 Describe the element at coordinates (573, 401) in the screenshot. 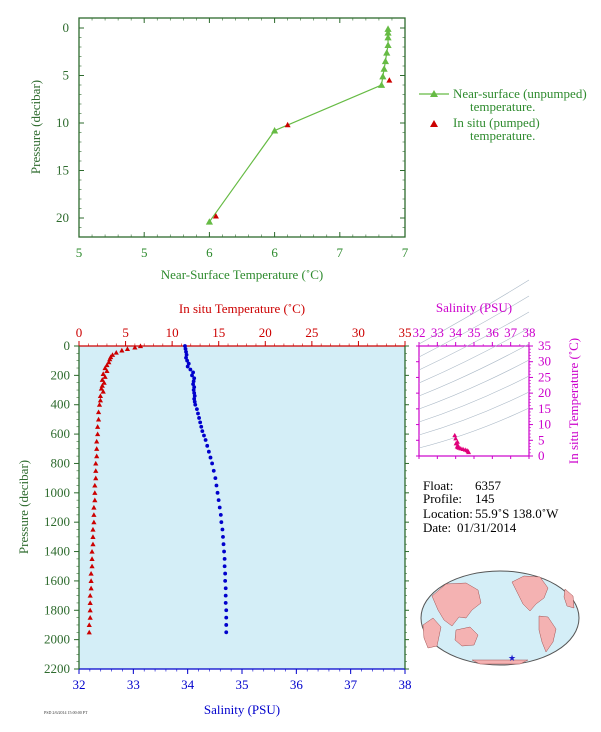

I see `ts-right-axis-label: In situ Temperature (˚C)` at that location.